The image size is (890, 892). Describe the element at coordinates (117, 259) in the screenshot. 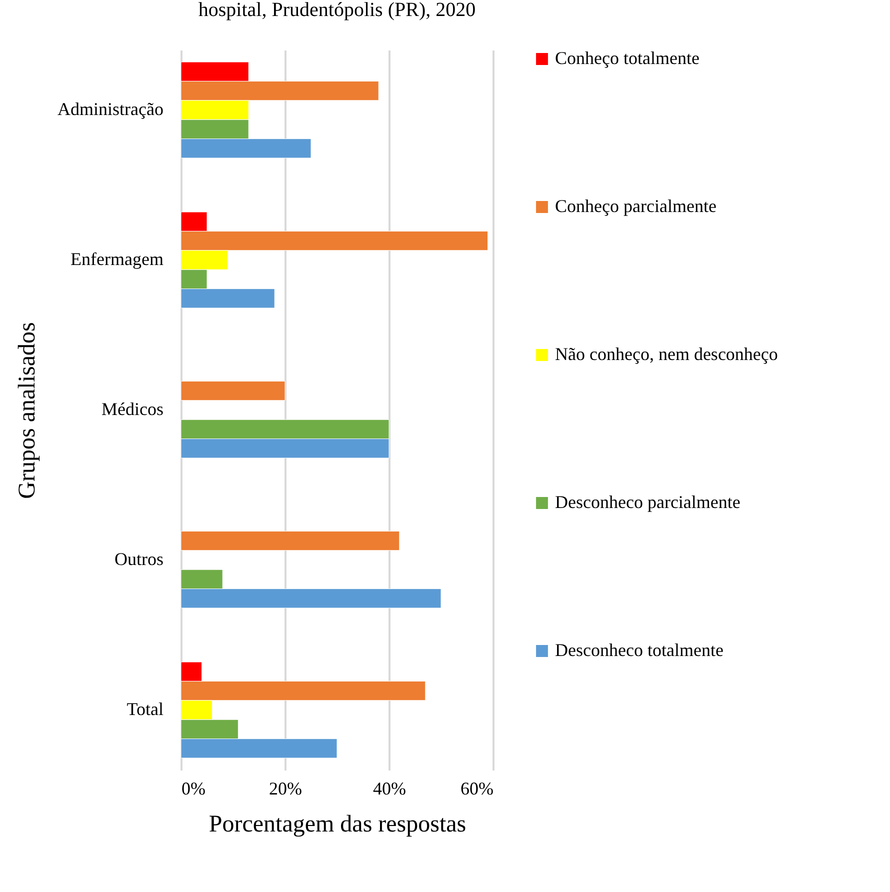

I see `y-tick-label: Enfermagem` at that location.